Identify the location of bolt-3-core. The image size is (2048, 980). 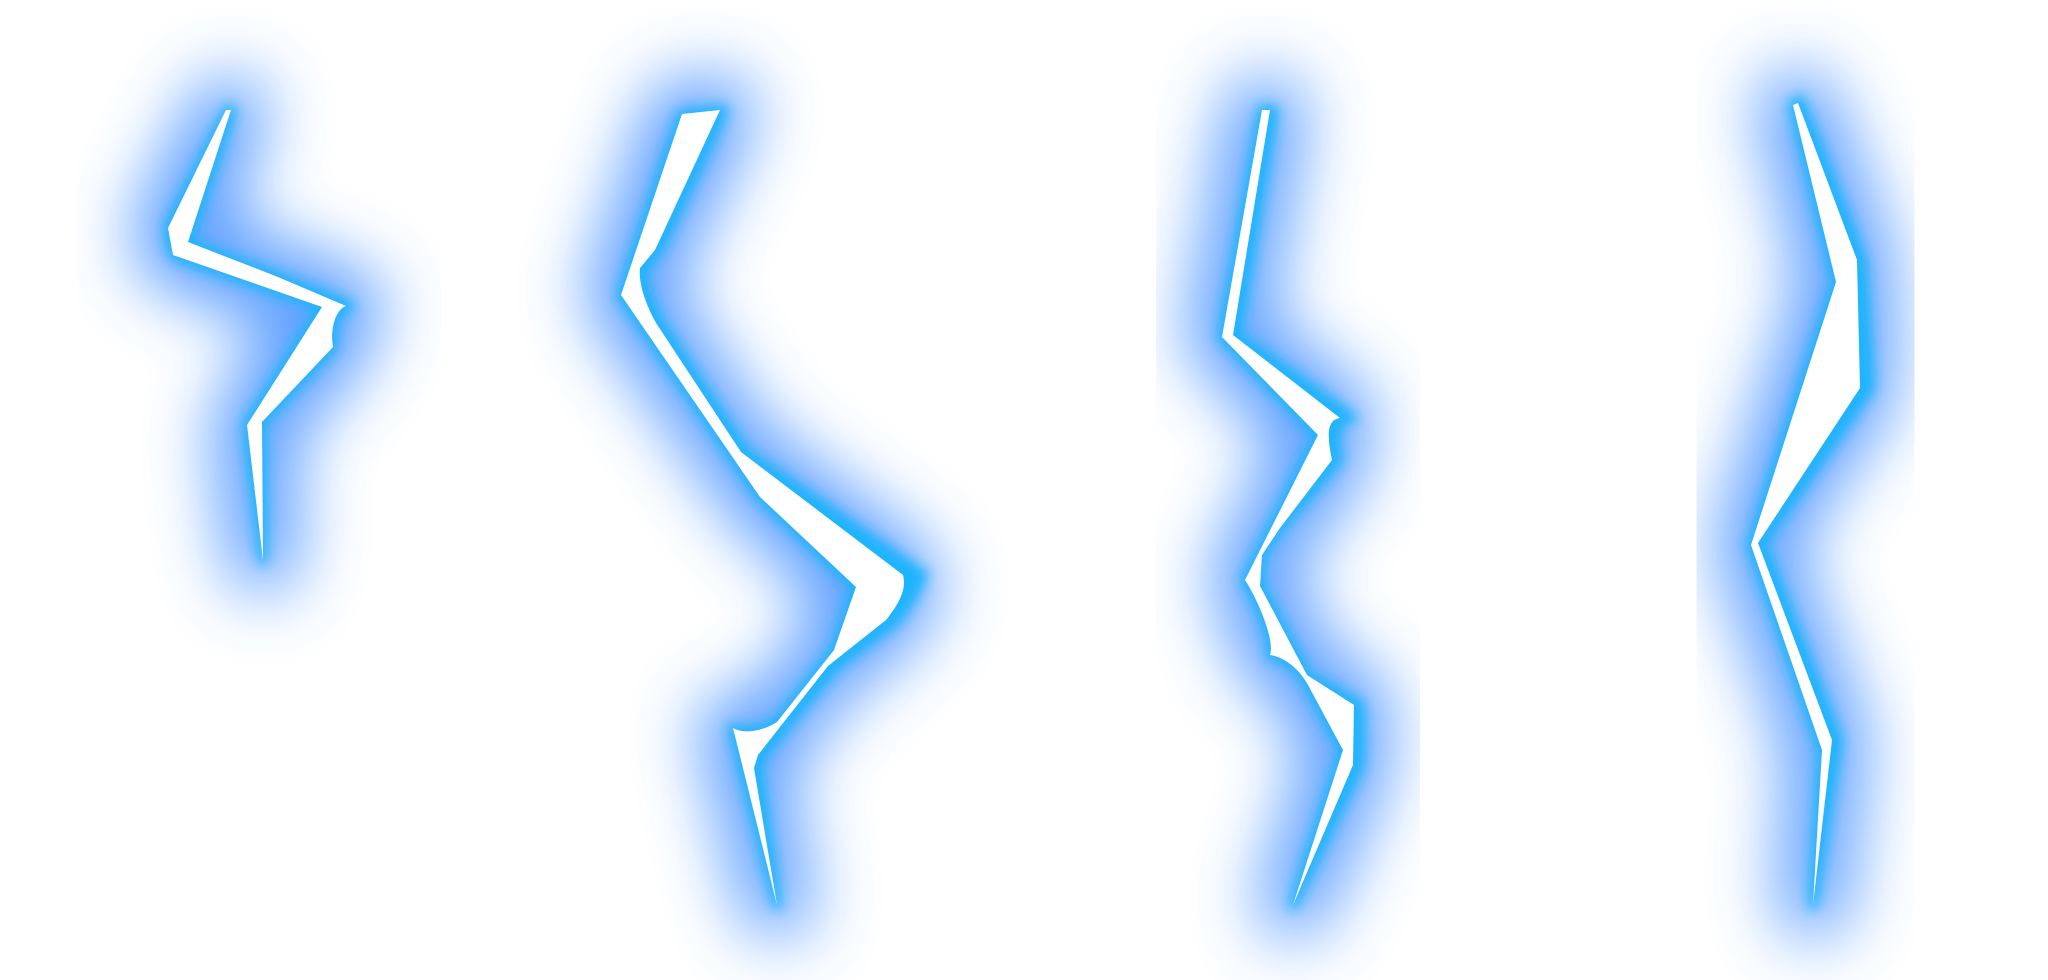
(1288, 507).